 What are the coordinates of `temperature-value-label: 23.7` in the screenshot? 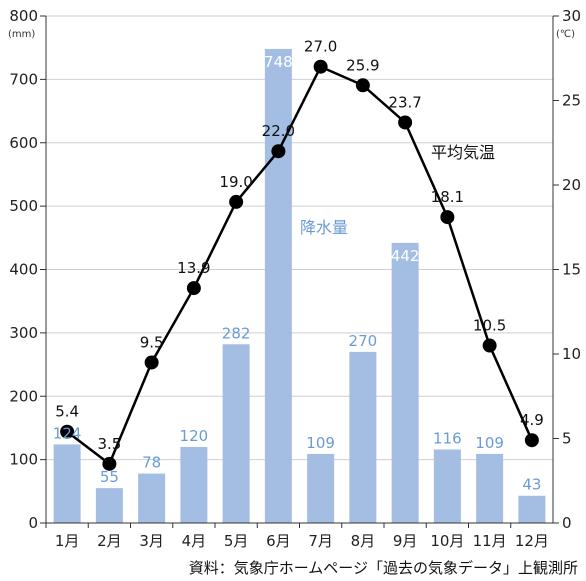 It's located at (404, 102).